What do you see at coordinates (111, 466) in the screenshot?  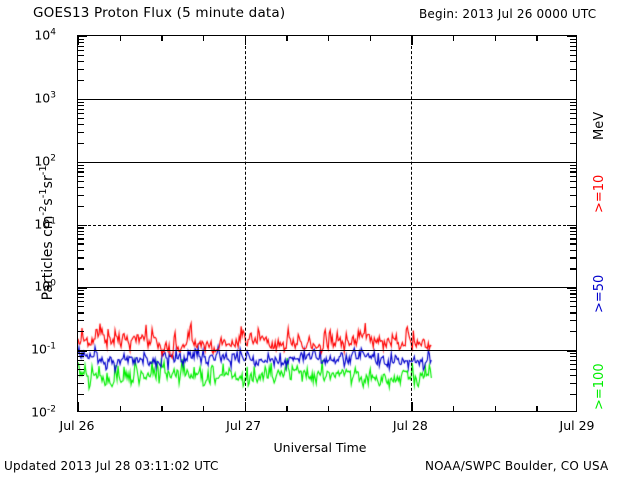 I see `updated-timestamp: Updated 2013 Jul 28 03:11:02 UTC` at bounding box center [111, 466].